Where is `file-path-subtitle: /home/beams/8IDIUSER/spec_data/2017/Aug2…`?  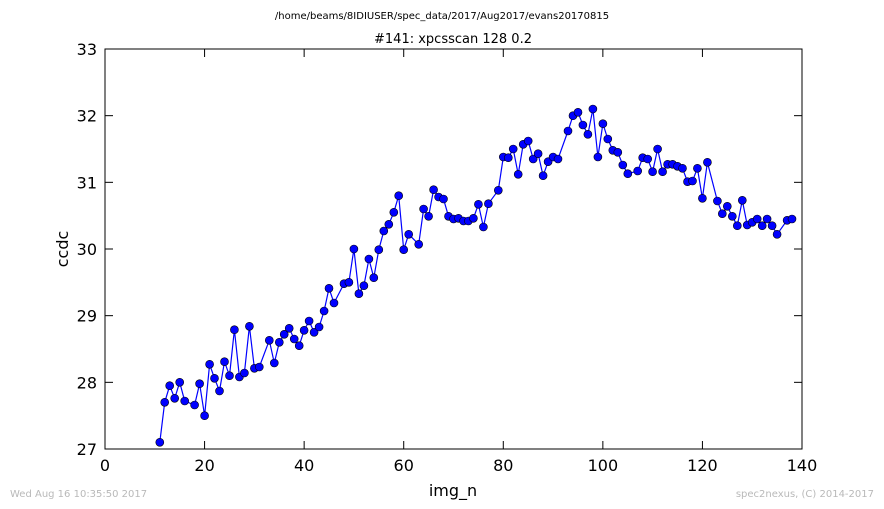
file-path-subtitle: /home/beams/8IDIUSER/spec_data/2017/Aug2… is located at coordinates (442, 16).